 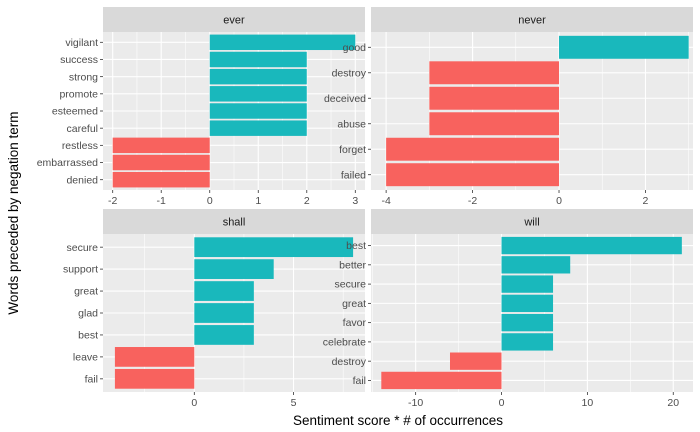 What do you see at coordinates (527, 322) in the screenshot?
I see `bar-favor` at bounding box center [527, 322].